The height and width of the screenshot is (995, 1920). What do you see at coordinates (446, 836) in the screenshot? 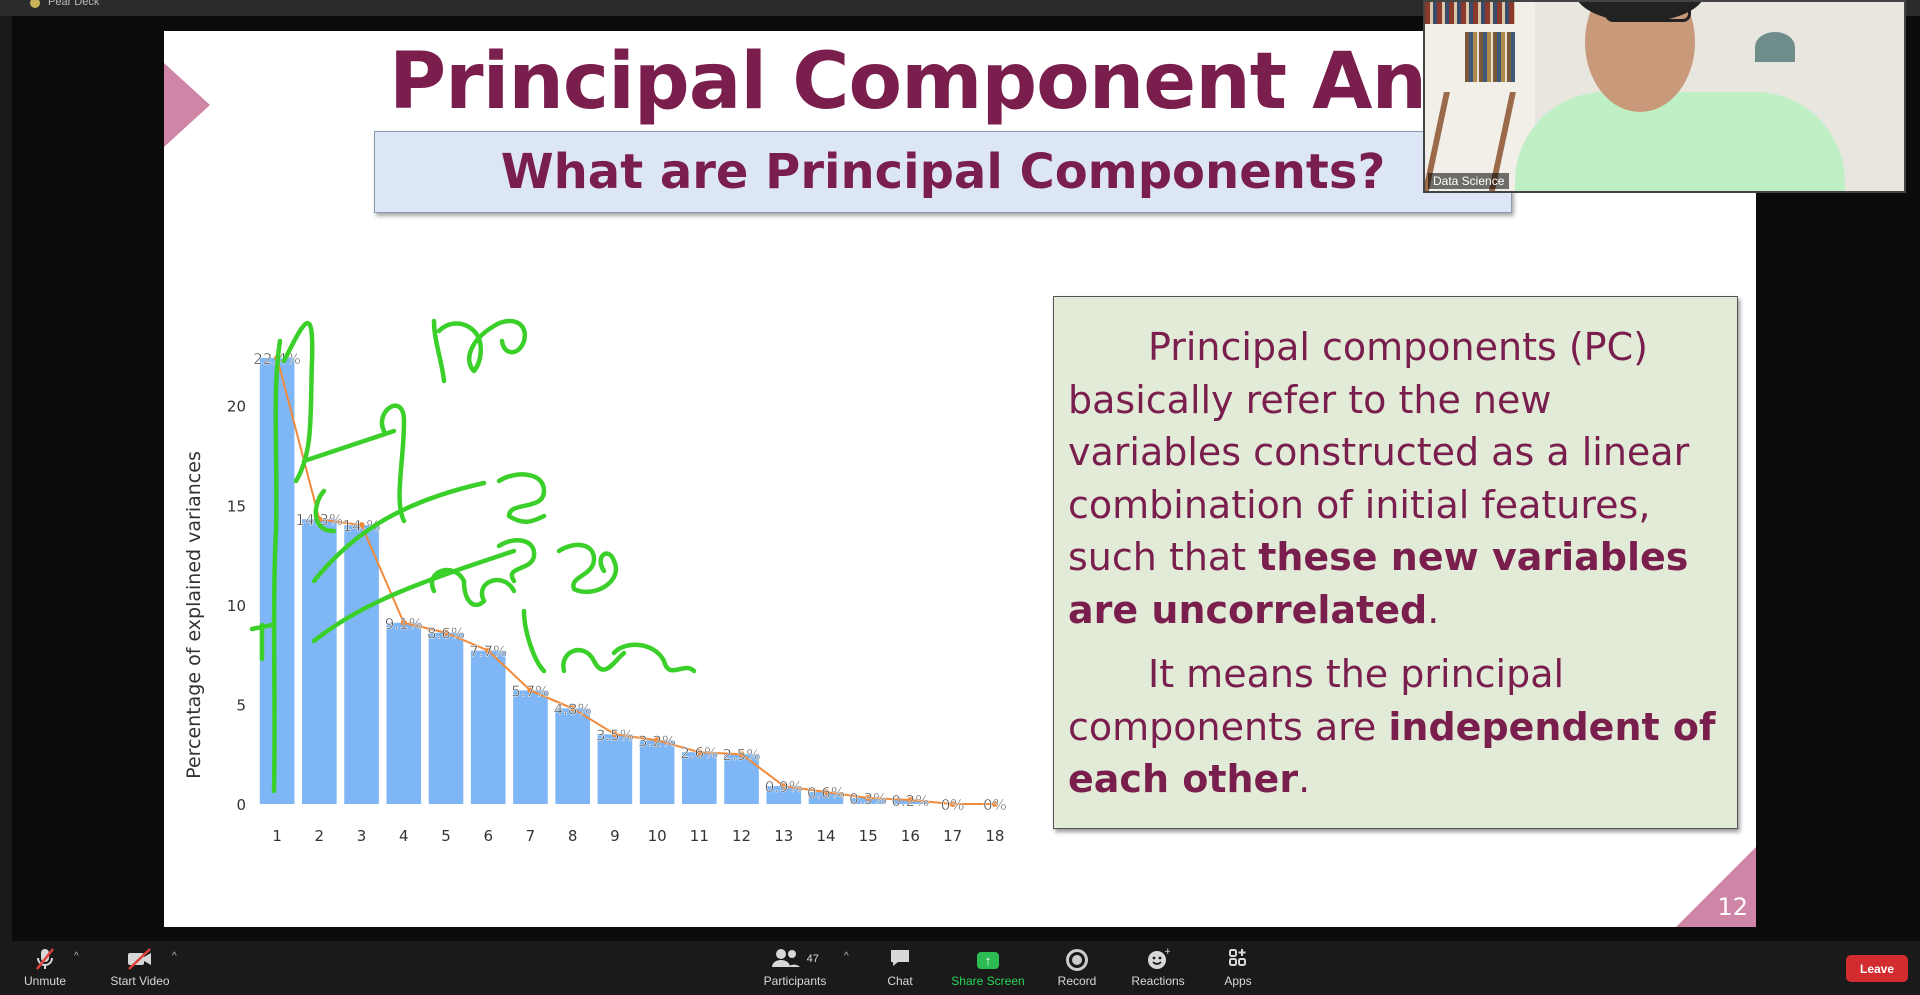
I see `x-tick-label: 5` at bounding box center [446, 836].